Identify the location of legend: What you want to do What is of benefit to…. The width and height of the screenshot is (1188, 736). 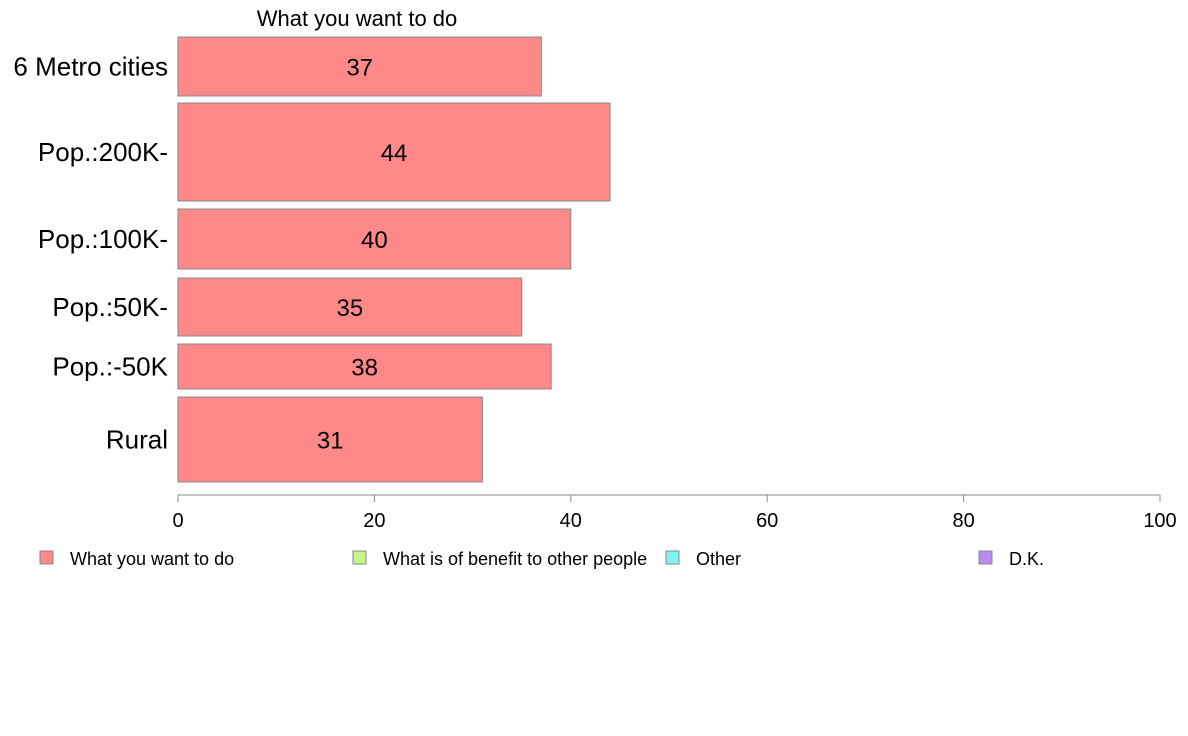
(541, 559).